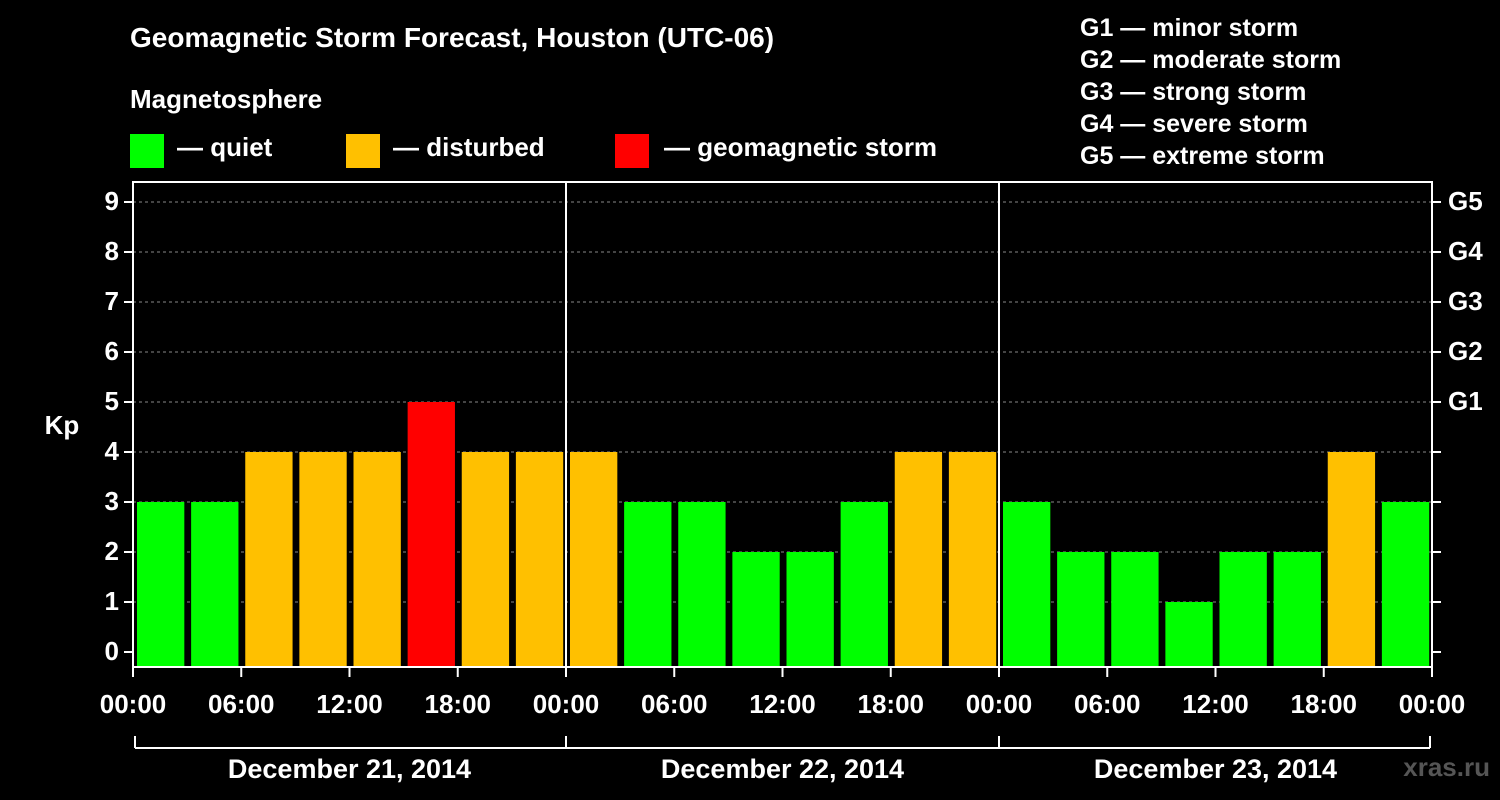  I want to click on y-tick-label-6: 6, so click(112, 351).